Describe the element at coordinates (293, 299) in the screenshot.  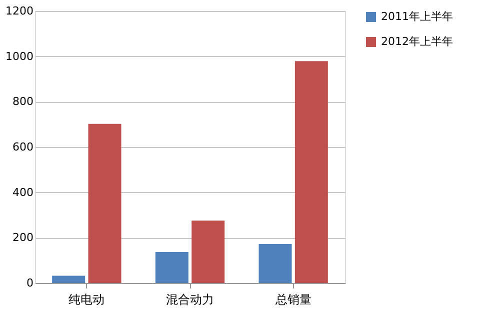
I see `x-tick-label: 总销量` at that location.